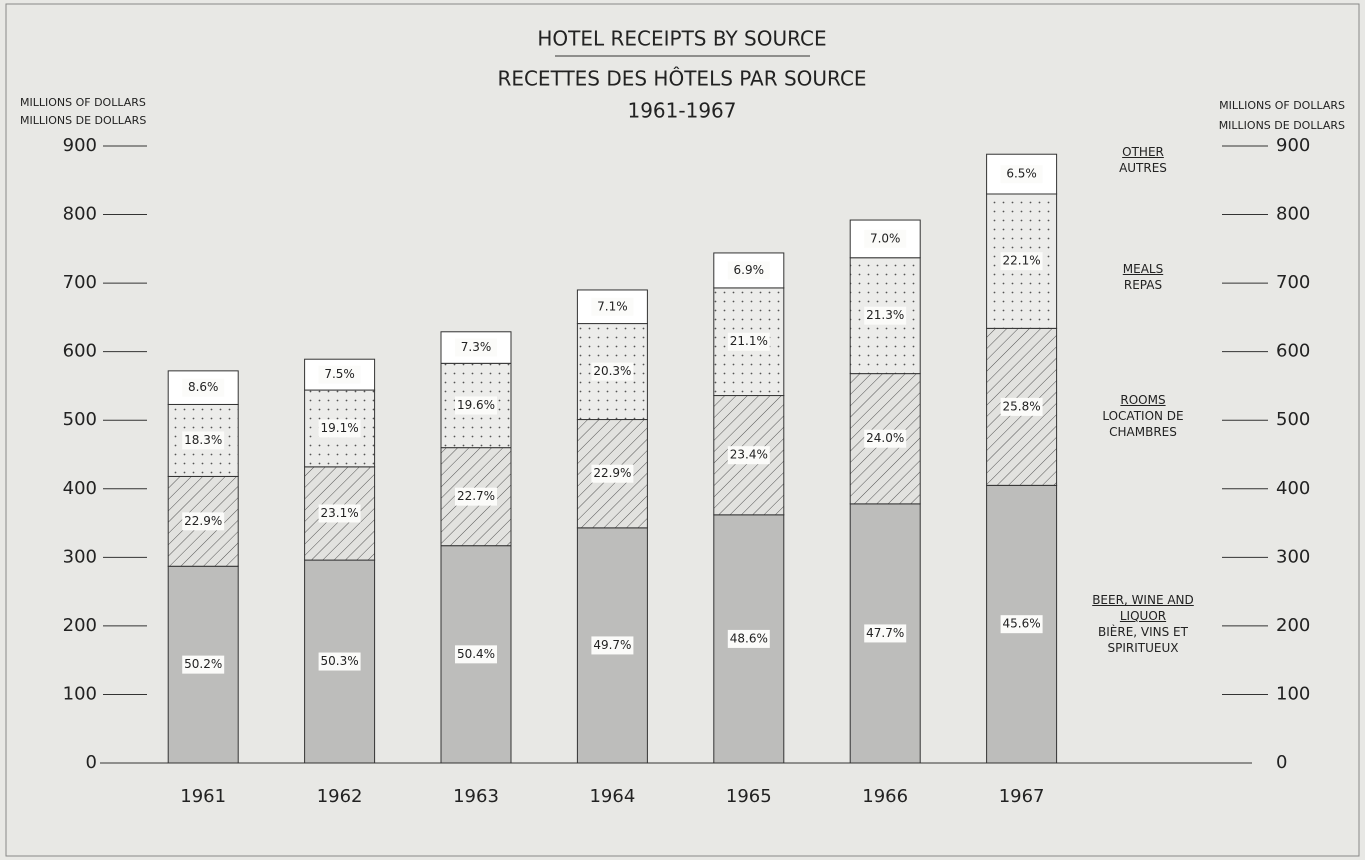 The image size is (1365, 860). I want to click on legend-entry: MEALS REPAS, so click(1143, 277).